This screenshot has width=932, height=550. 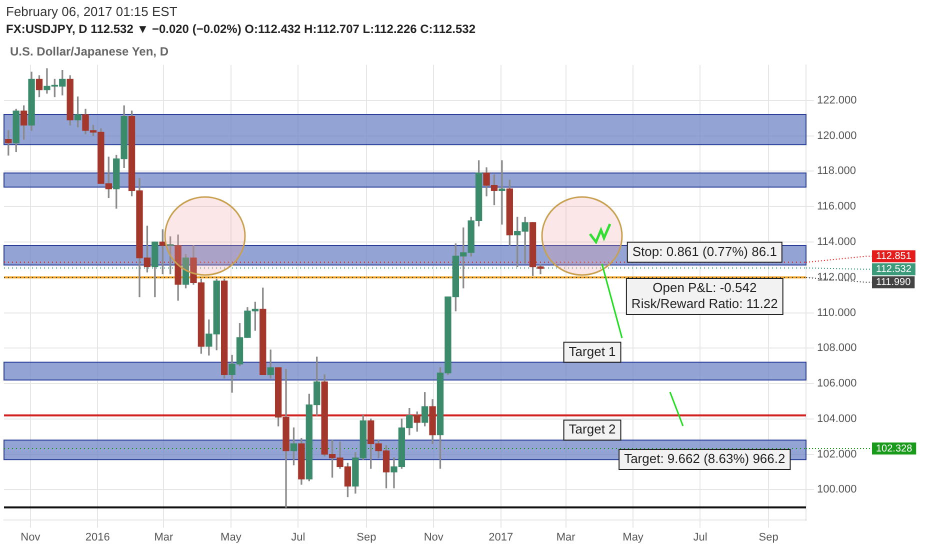 I want to click on y-tick-label: 118.000, so click(x=836, y=171).